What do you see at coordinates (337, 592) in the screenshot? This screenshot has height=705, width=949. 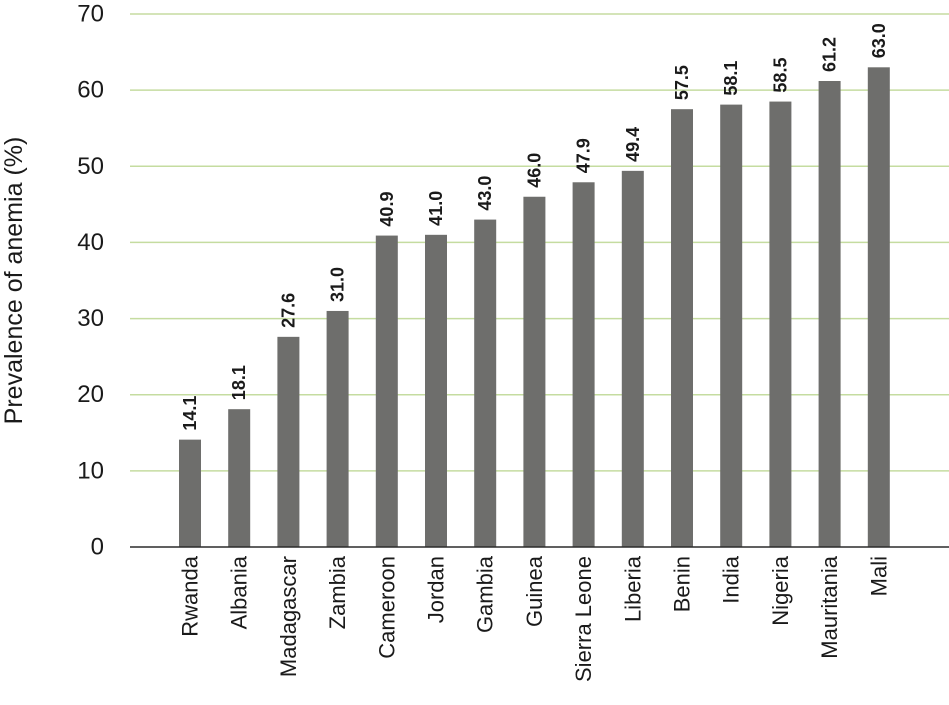 I see `category-label: Zambia` at bounding box center [337, 592].